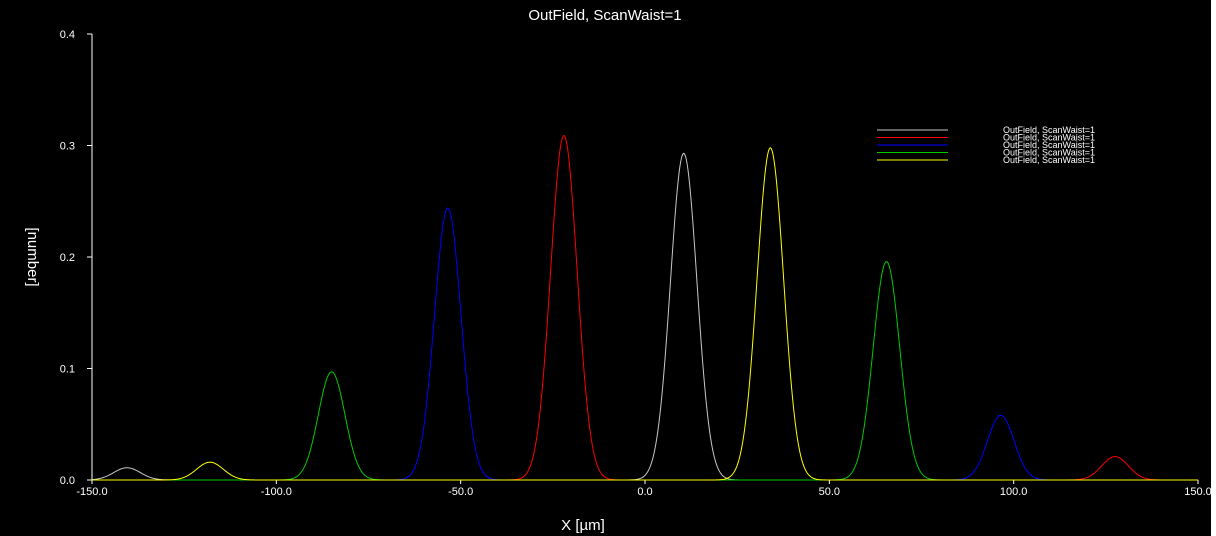 The image size is (1216, 536). I want to click on x-tick-label: 50.0, so click(829, 492).